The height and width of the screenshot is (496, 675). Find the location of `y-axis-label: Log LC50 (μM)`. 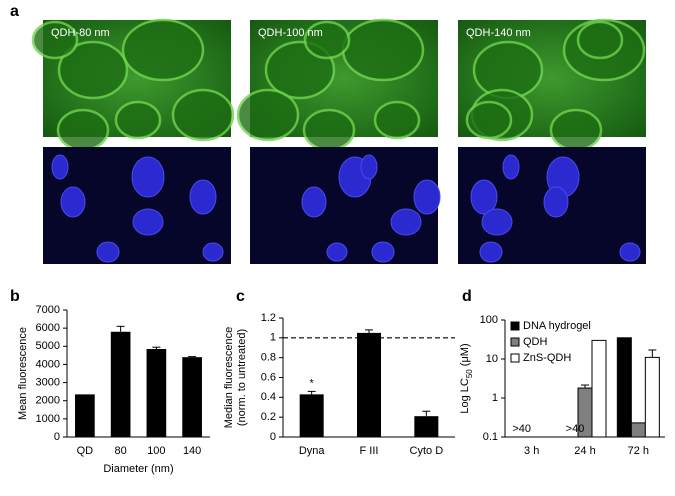

y-axis-label: Log LC50 (μM) is located at coordinates (466, 378).